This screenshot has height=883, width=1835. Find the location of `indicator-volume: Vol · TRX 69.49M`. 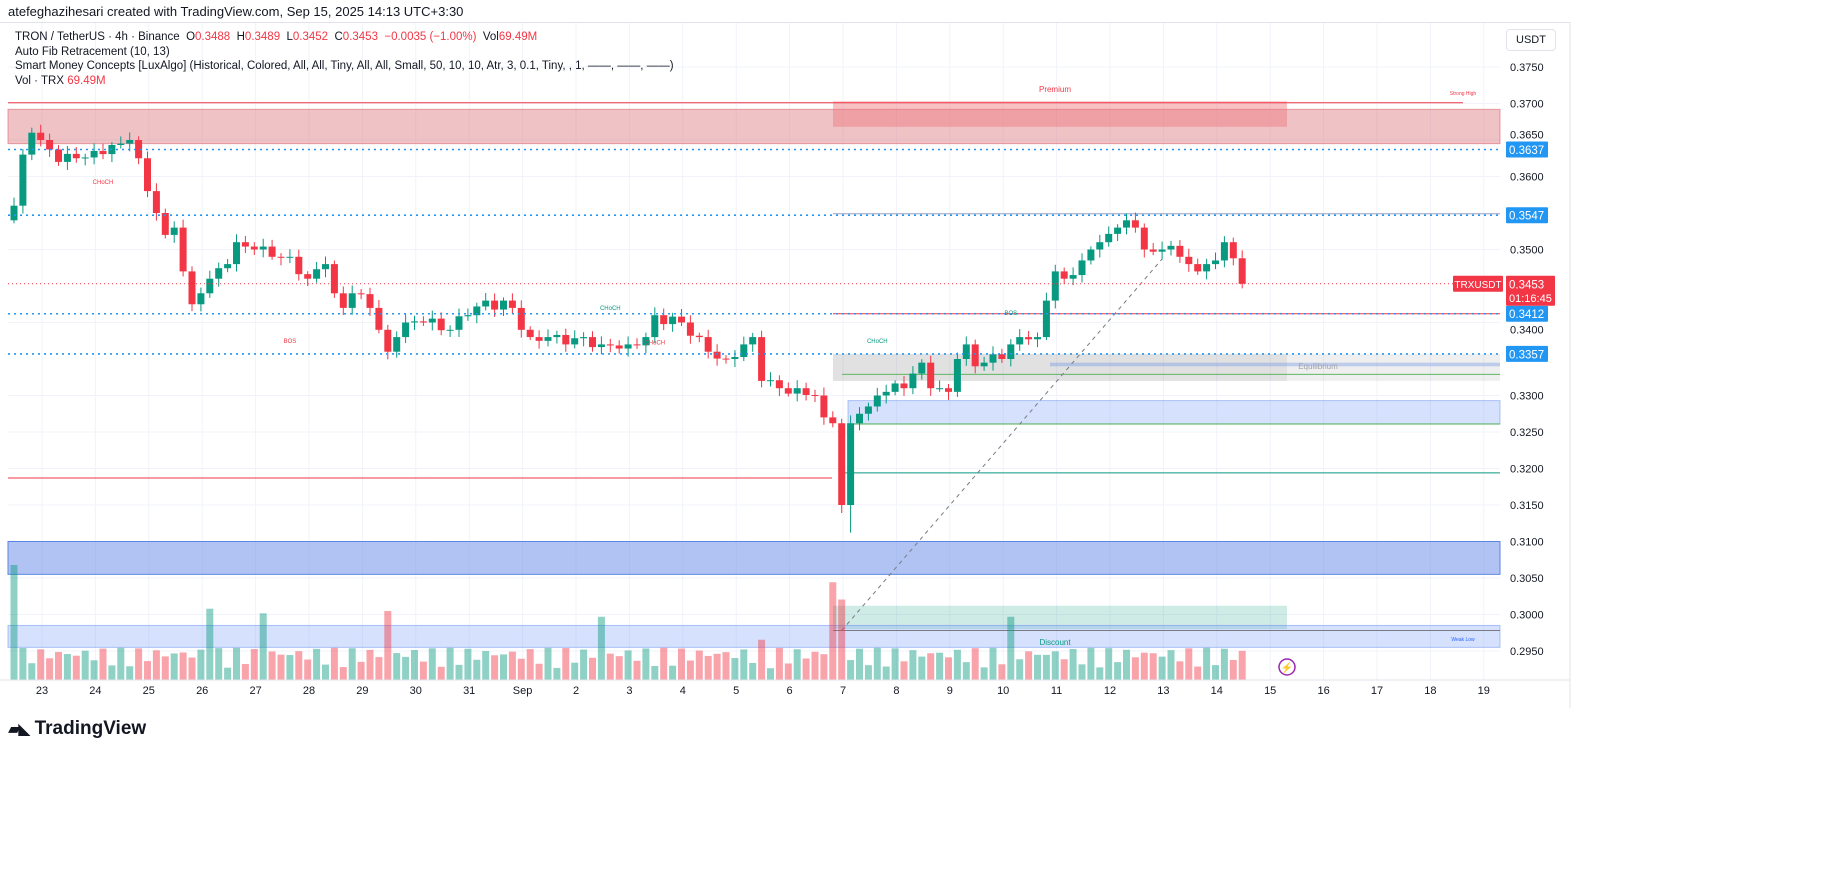

indicator-volume: Vol · TRX 69.49M is located at coordinates (344, 81).